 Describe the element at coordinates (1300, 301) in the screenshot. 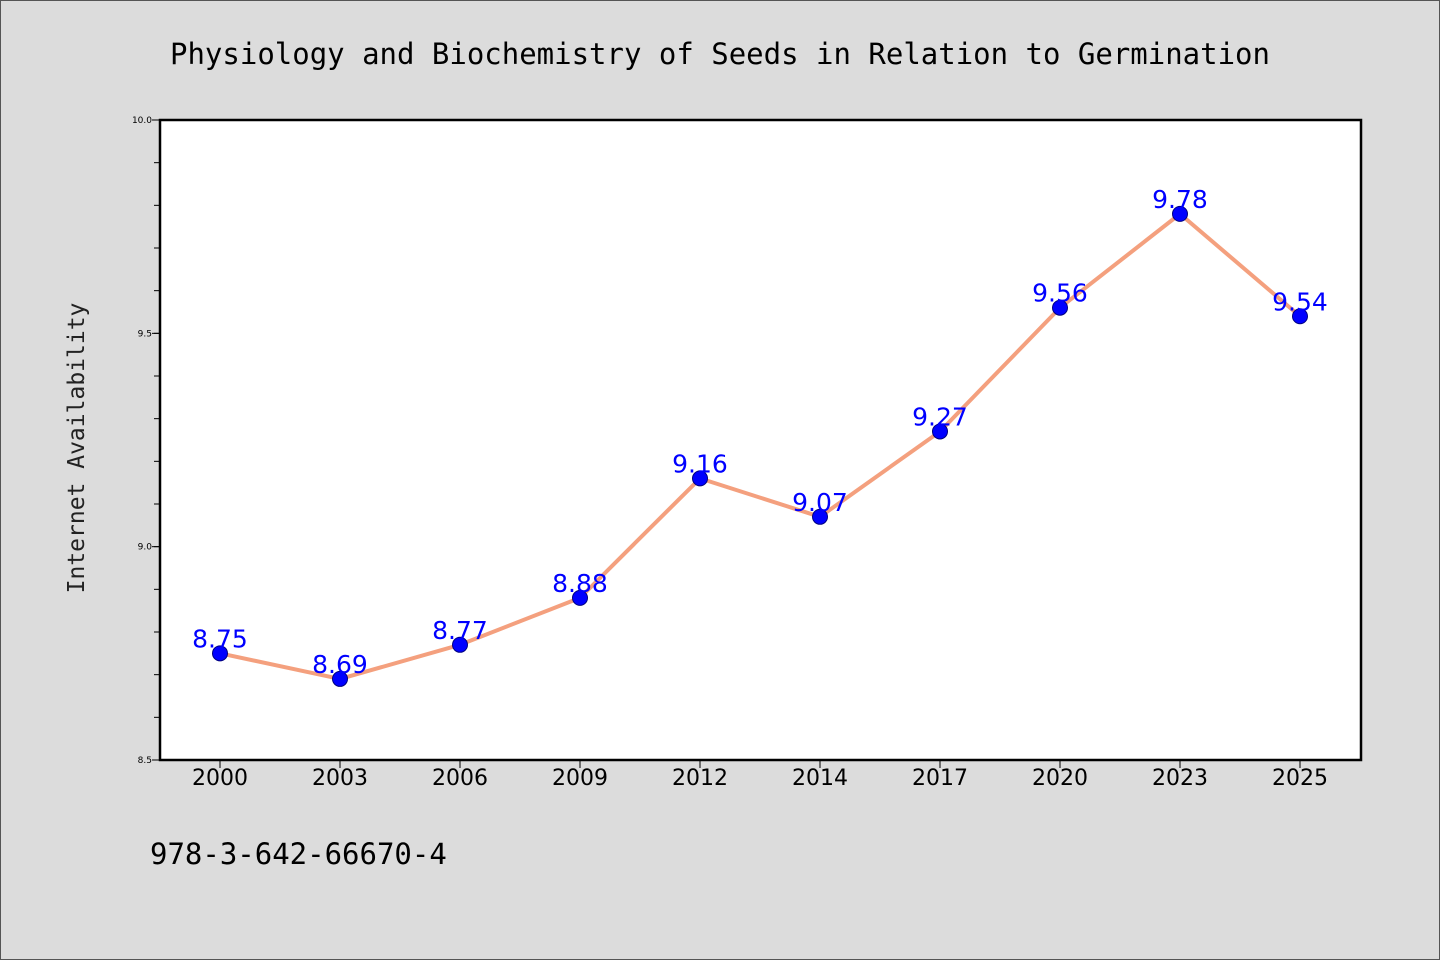

I see `data-label: 9.54` at that location.